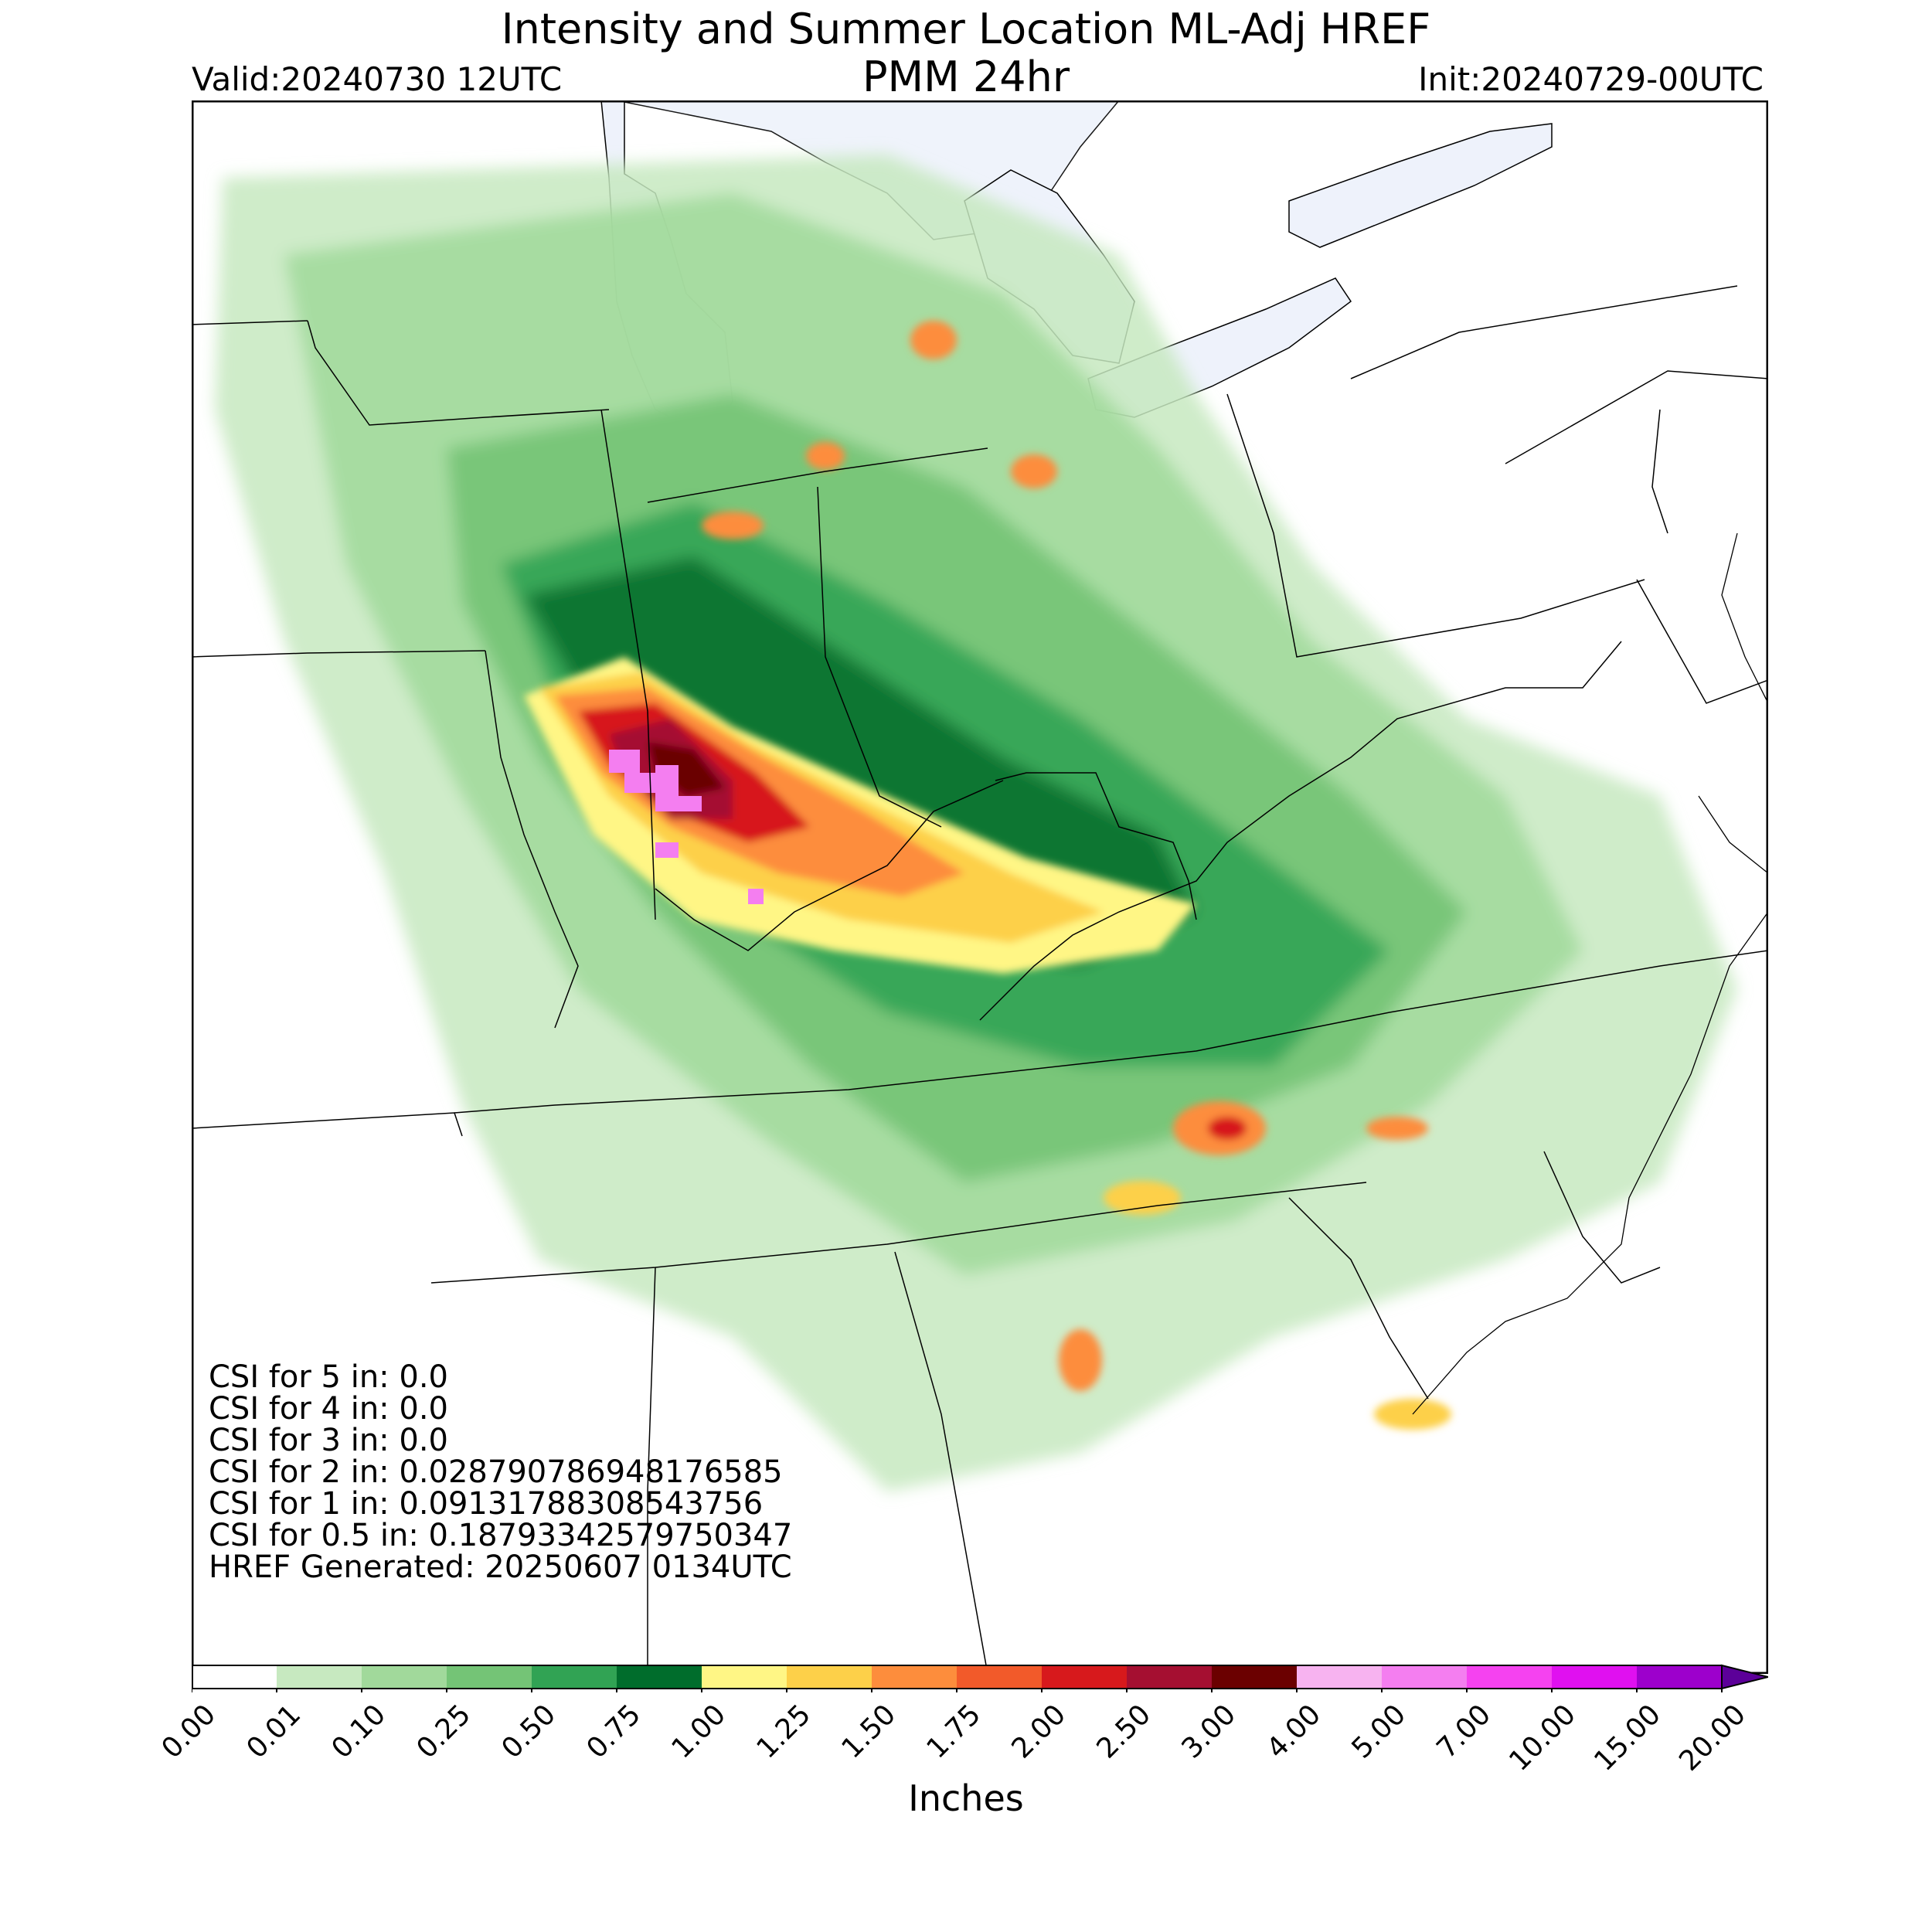  What do you see at coordinates (784, 1732) in the screenshot?
I see `colorbar-tick-label: 1.25` at bounding box center [784, 1732].